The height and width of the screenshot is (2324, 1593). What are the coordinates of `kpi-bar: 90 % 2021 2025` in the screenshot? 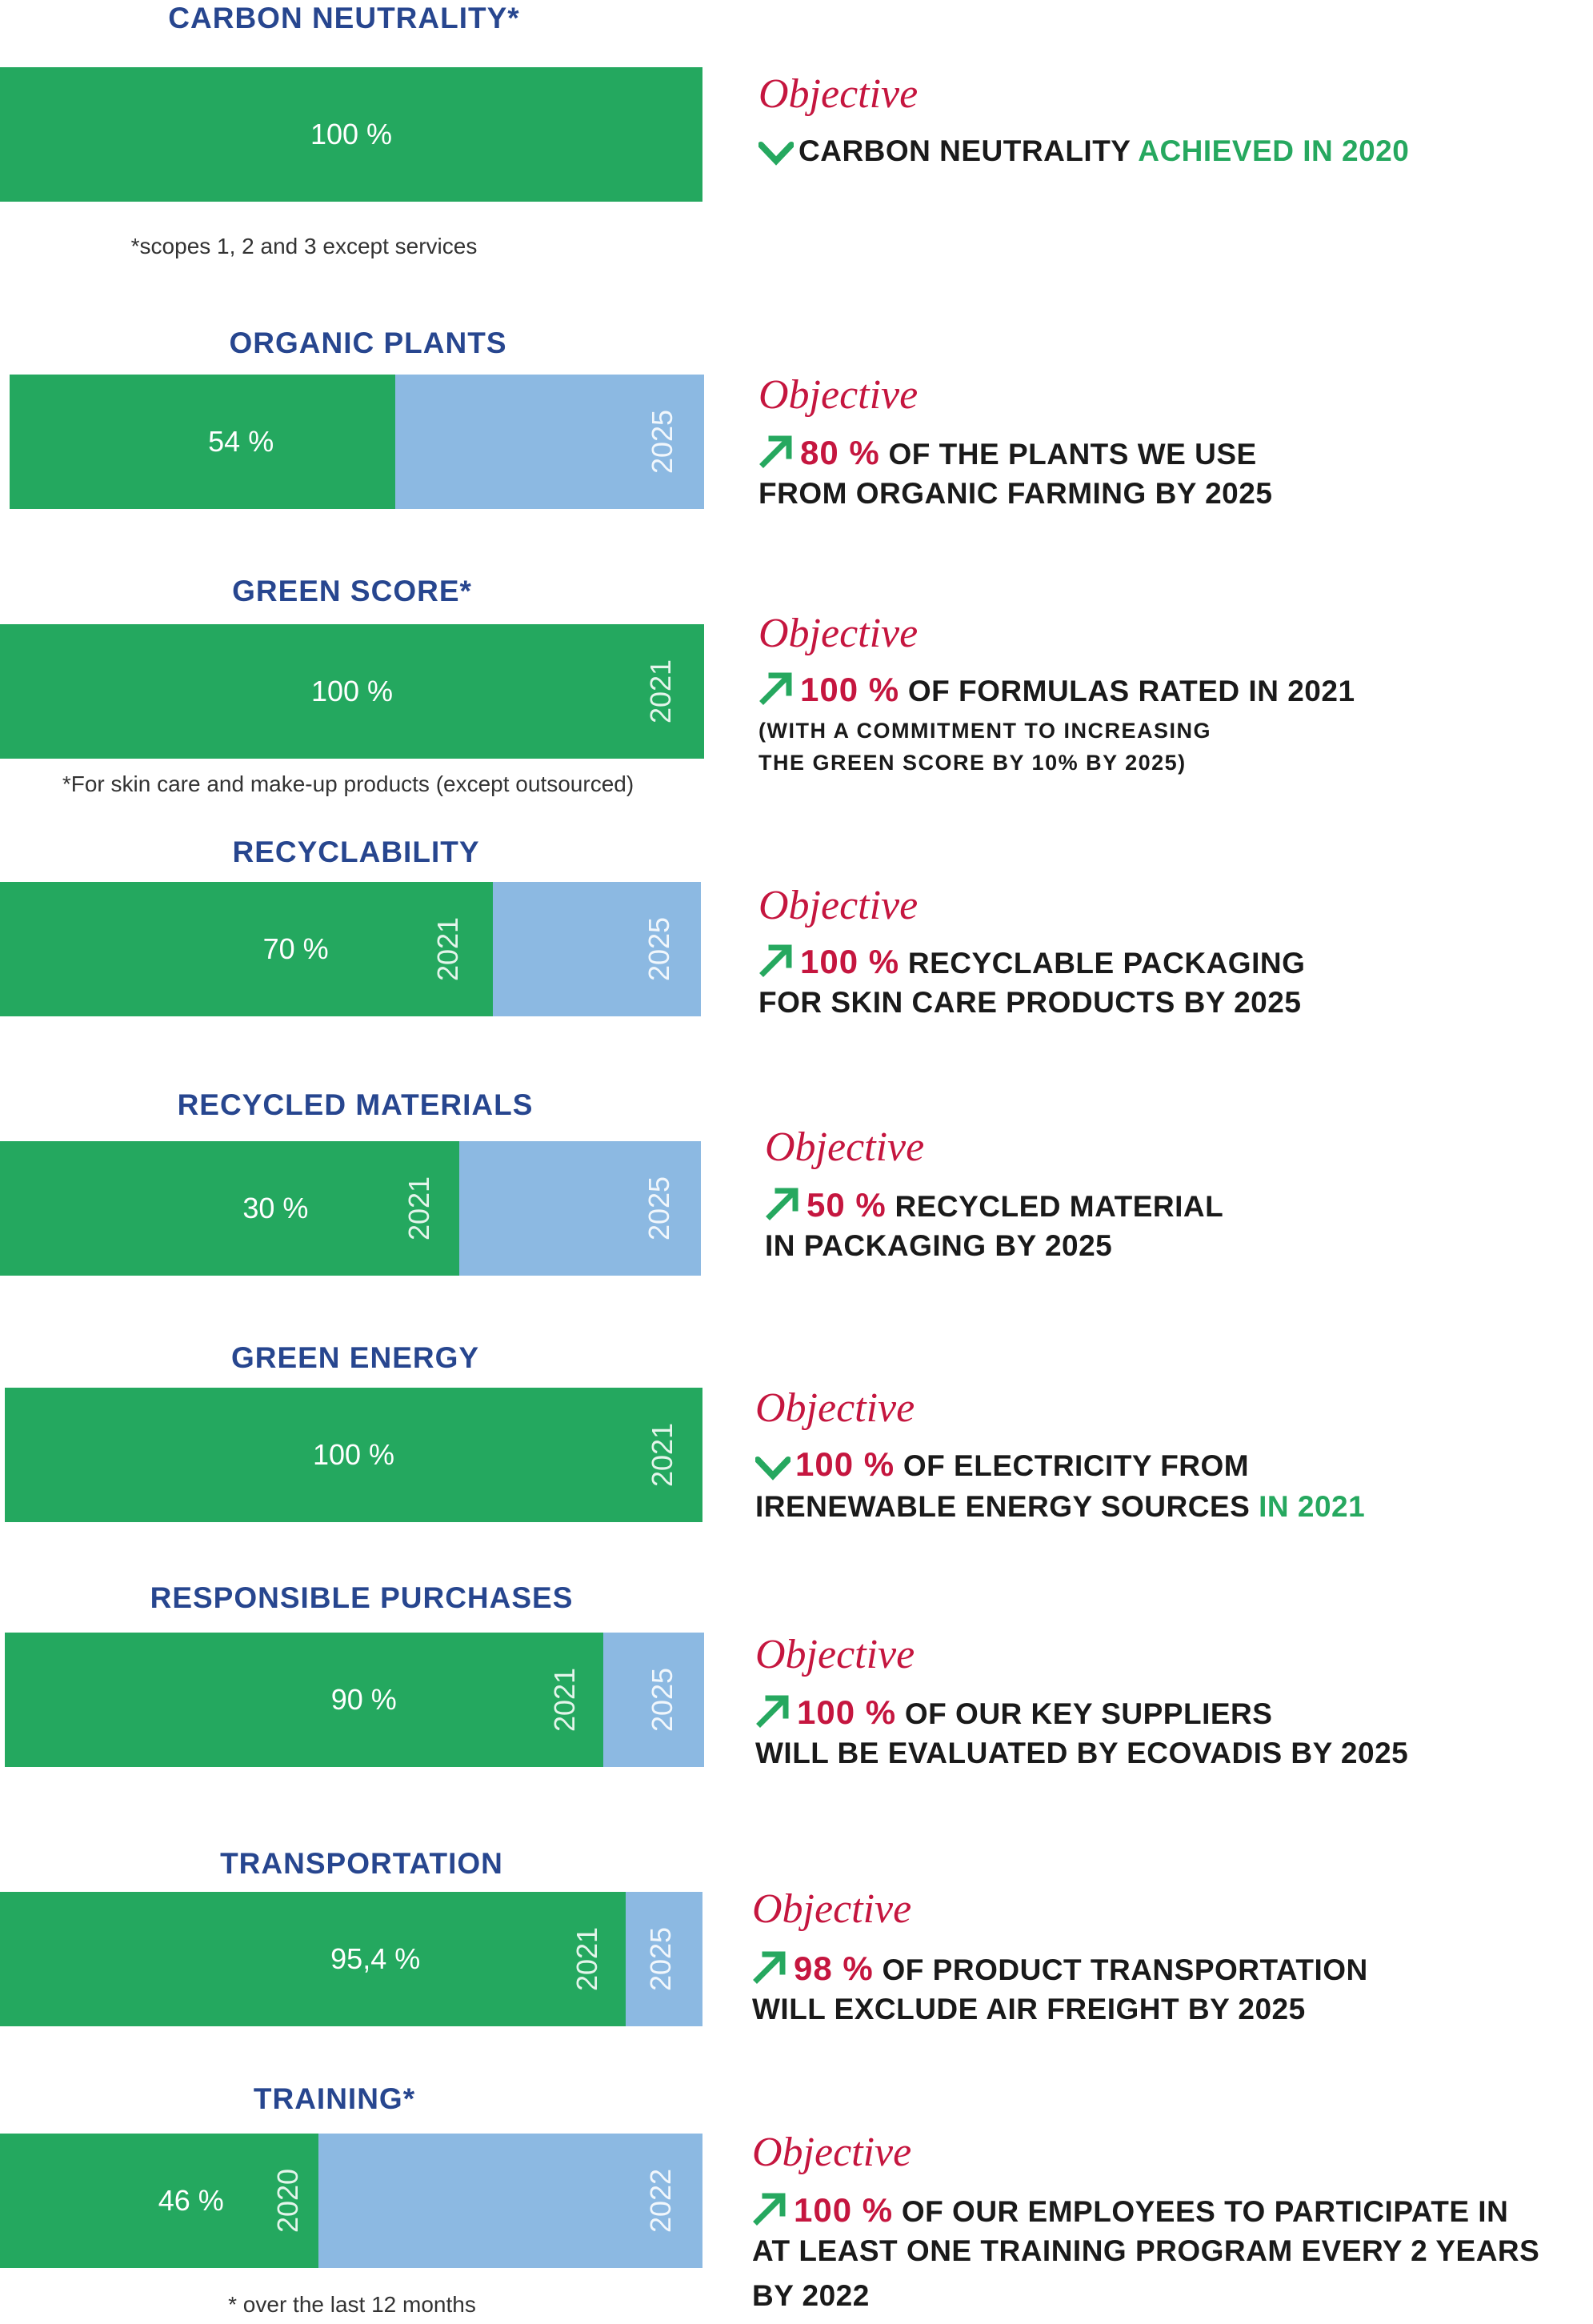 It's located at (354, 1700).